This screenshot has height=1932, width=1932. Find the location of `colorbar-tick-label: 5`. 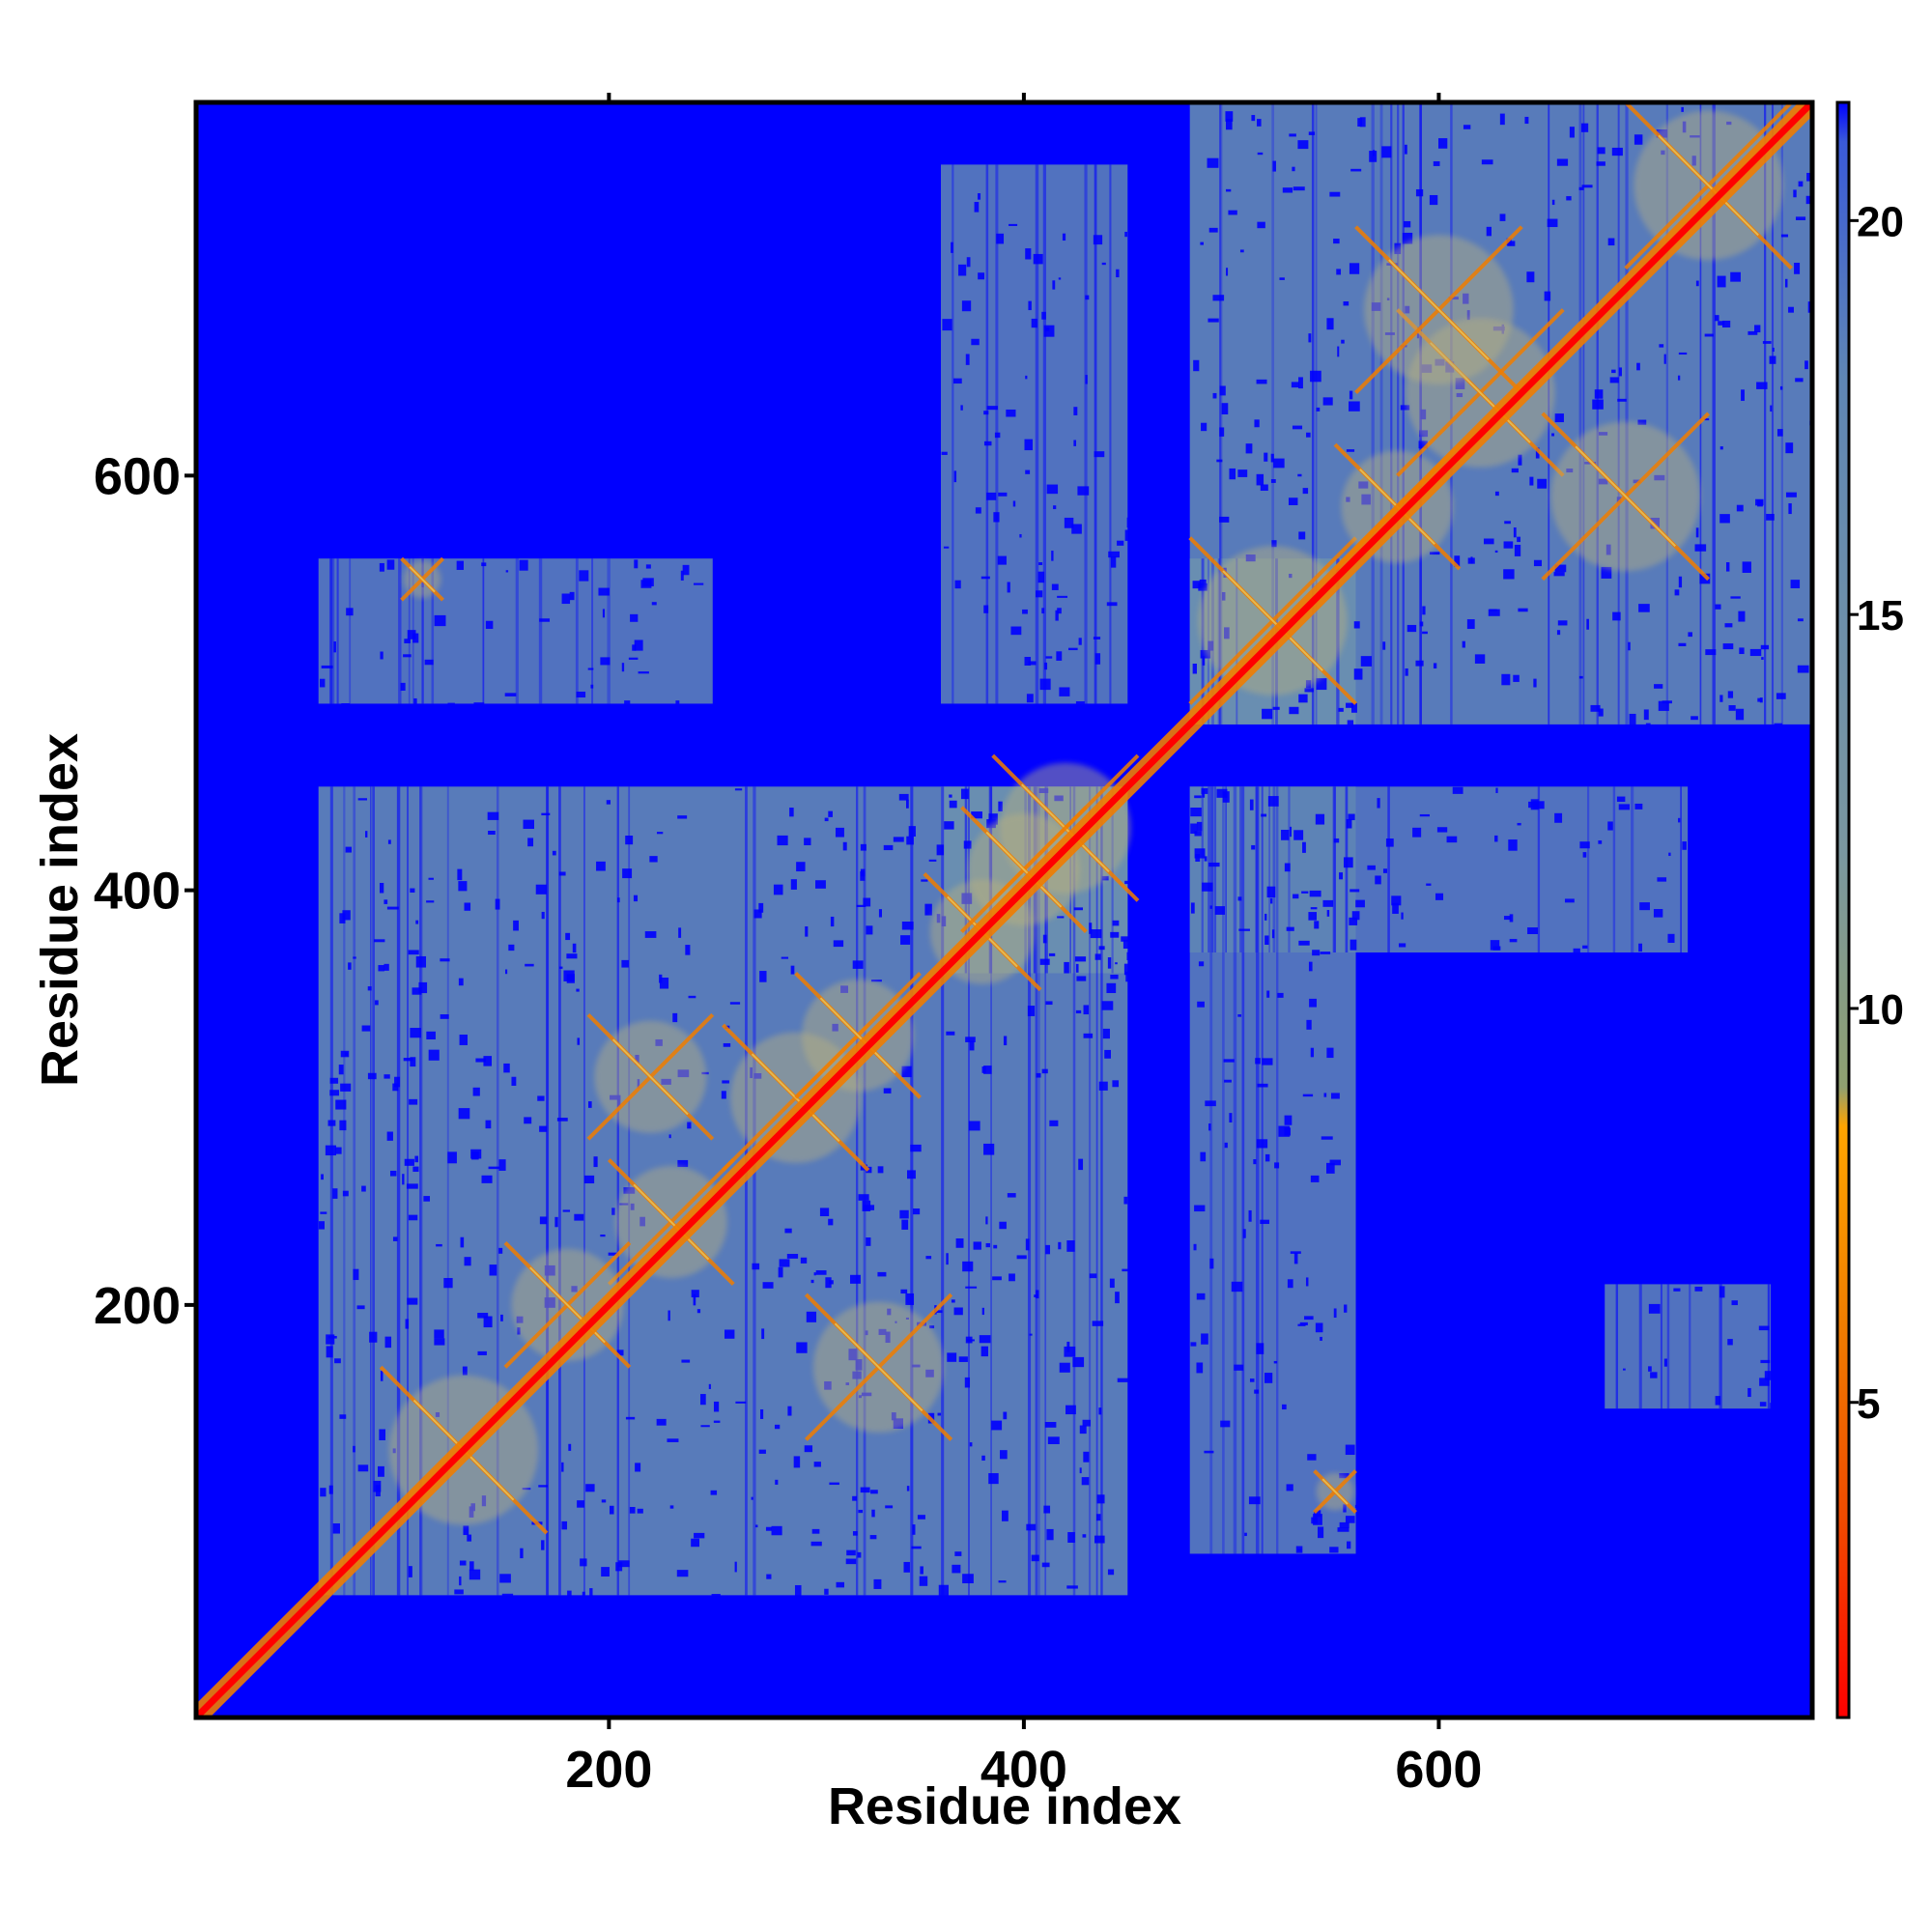

colorbar-tick-label: 5 is located at coordinates (1868, 1404).